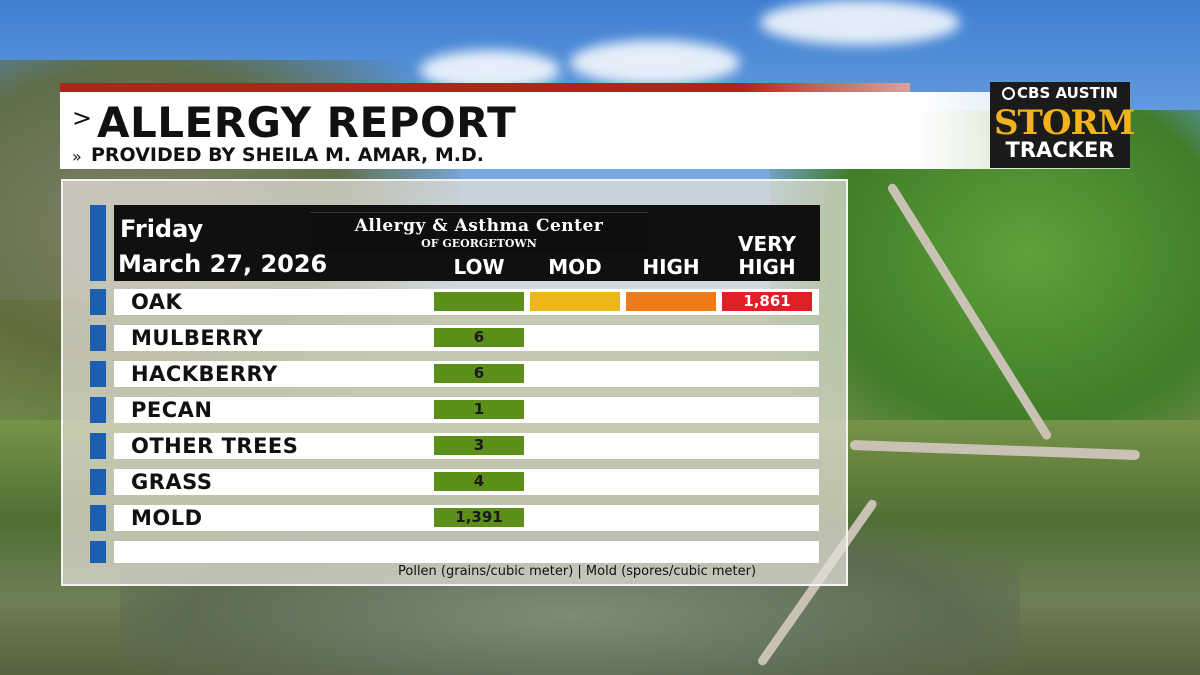 The height and width of the screenshot is (675, 1200). Describe the element at coordinates (172, 482) in the screenshot. I see `row-label: GRASS` at that location.